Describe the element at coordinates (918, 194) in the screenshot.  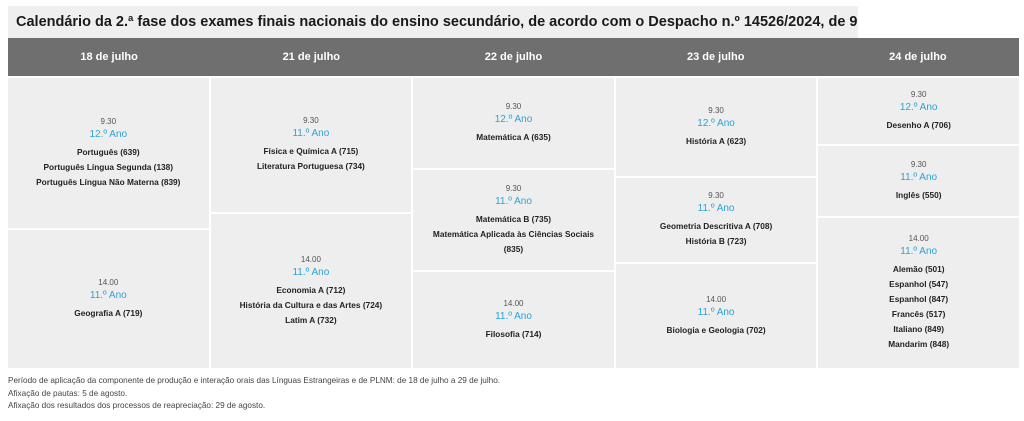
I see `exam-item: Inglês (550)` at that location.